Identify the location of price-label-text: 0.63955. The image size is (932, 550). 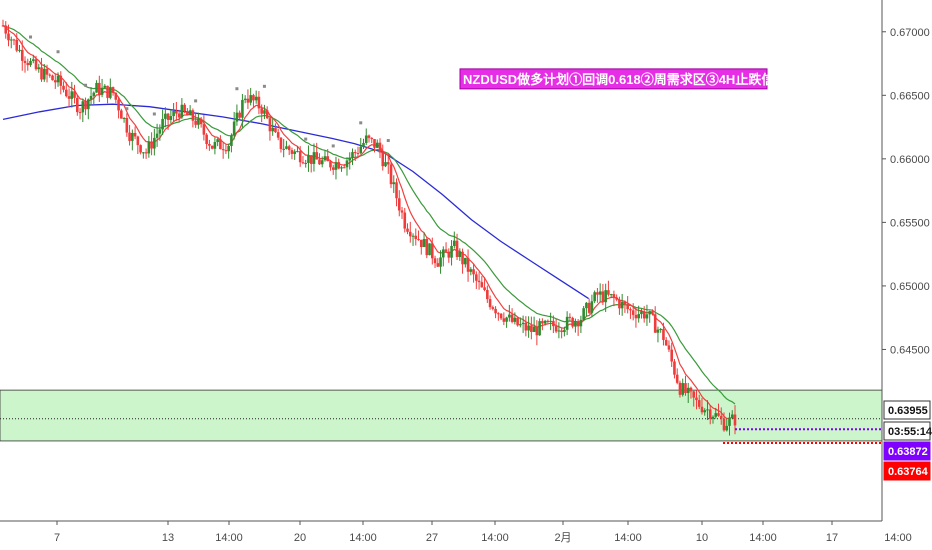
(908, 411).